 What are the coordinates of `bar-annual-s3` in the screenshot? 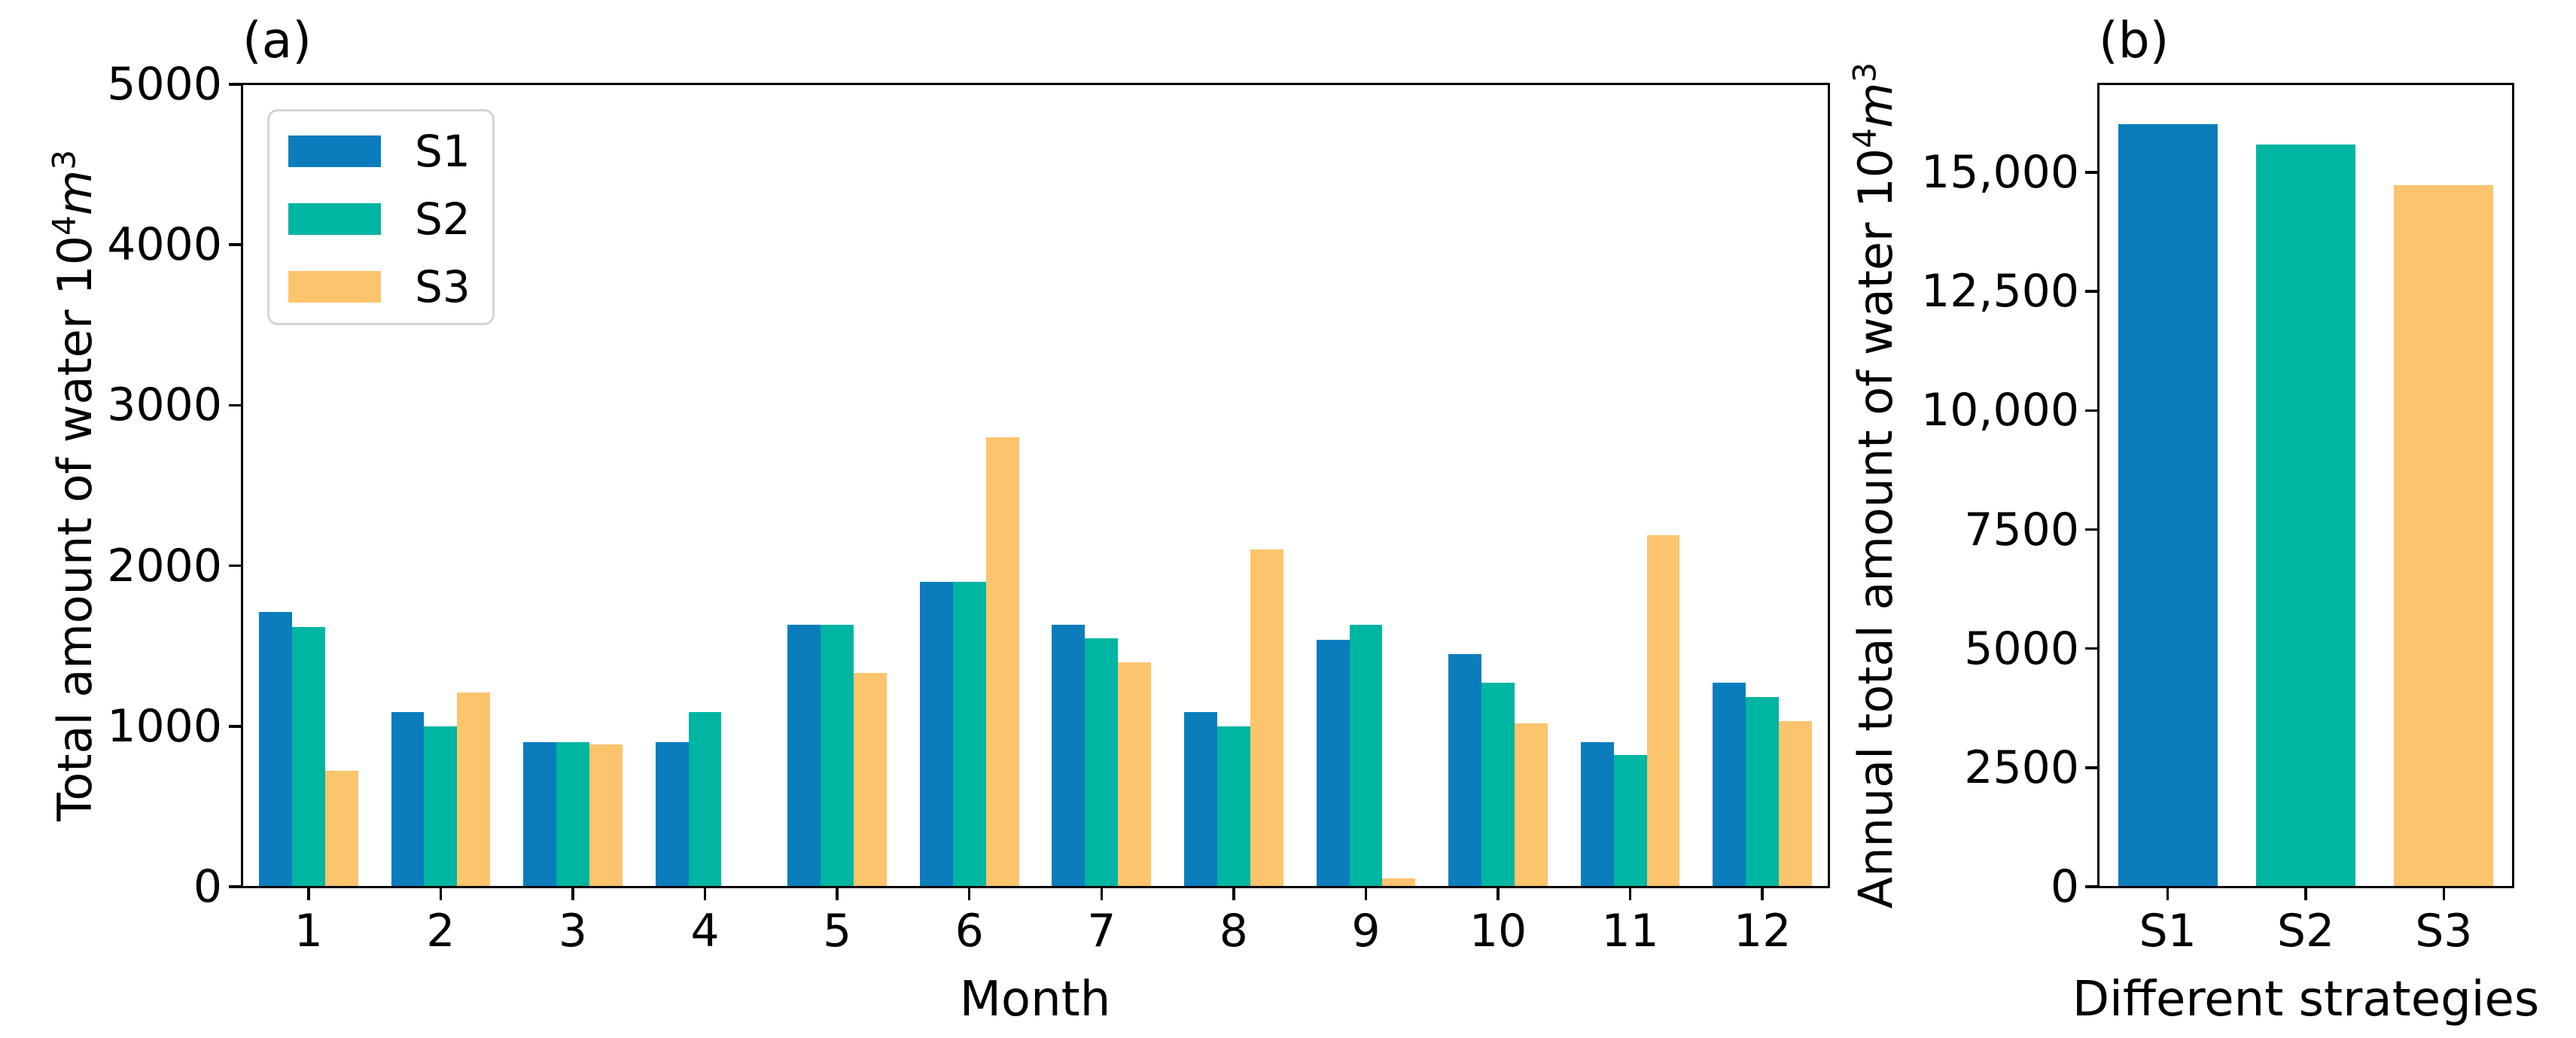 It's located at (2444, 536).